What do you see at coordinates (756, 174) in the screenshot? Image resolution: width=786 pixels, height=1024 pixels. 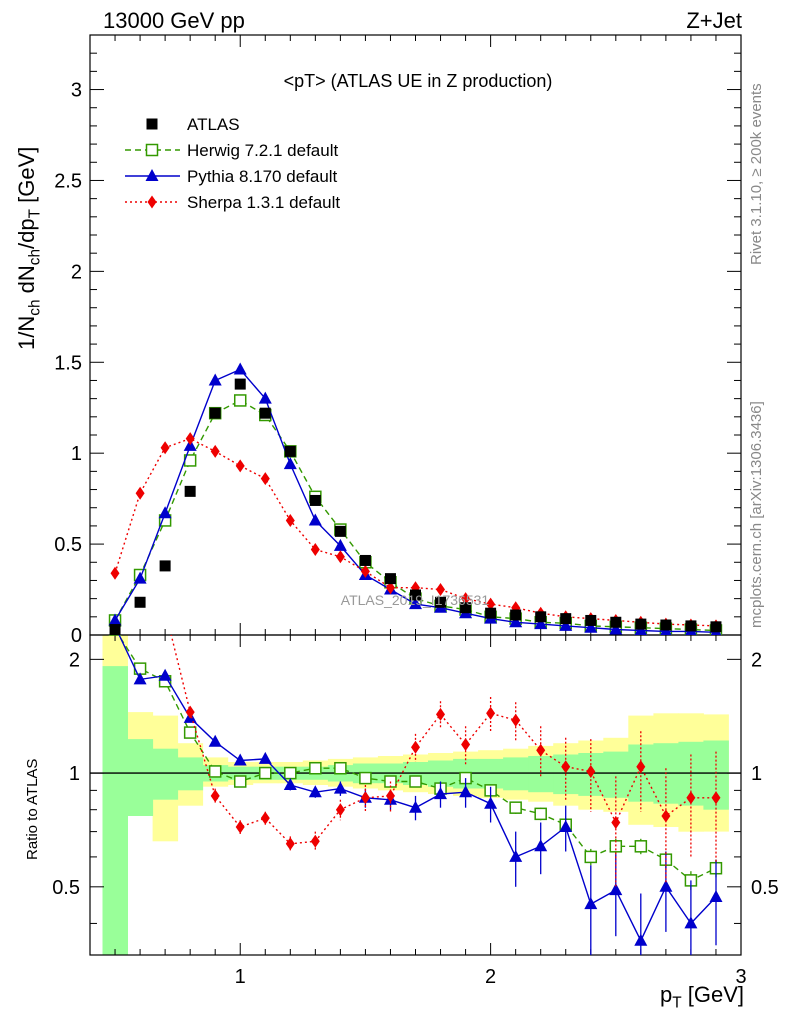 I see `side-label-rivet: Rivet 3.1.10, ≥ 200k events` at bounding box center [756, 174].